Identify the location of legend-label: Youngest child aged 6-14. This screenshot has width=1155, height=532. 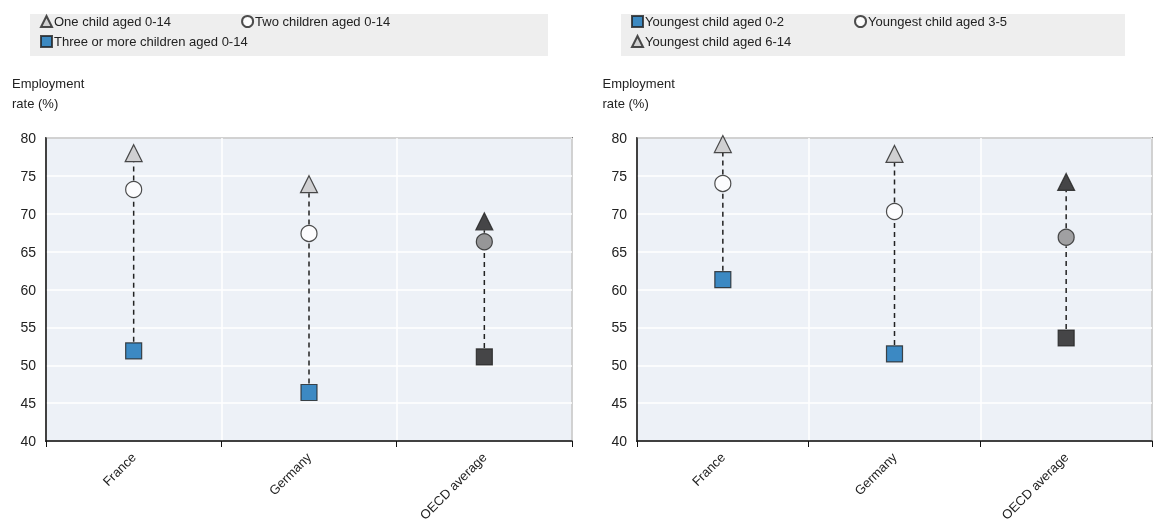
(717, 41).